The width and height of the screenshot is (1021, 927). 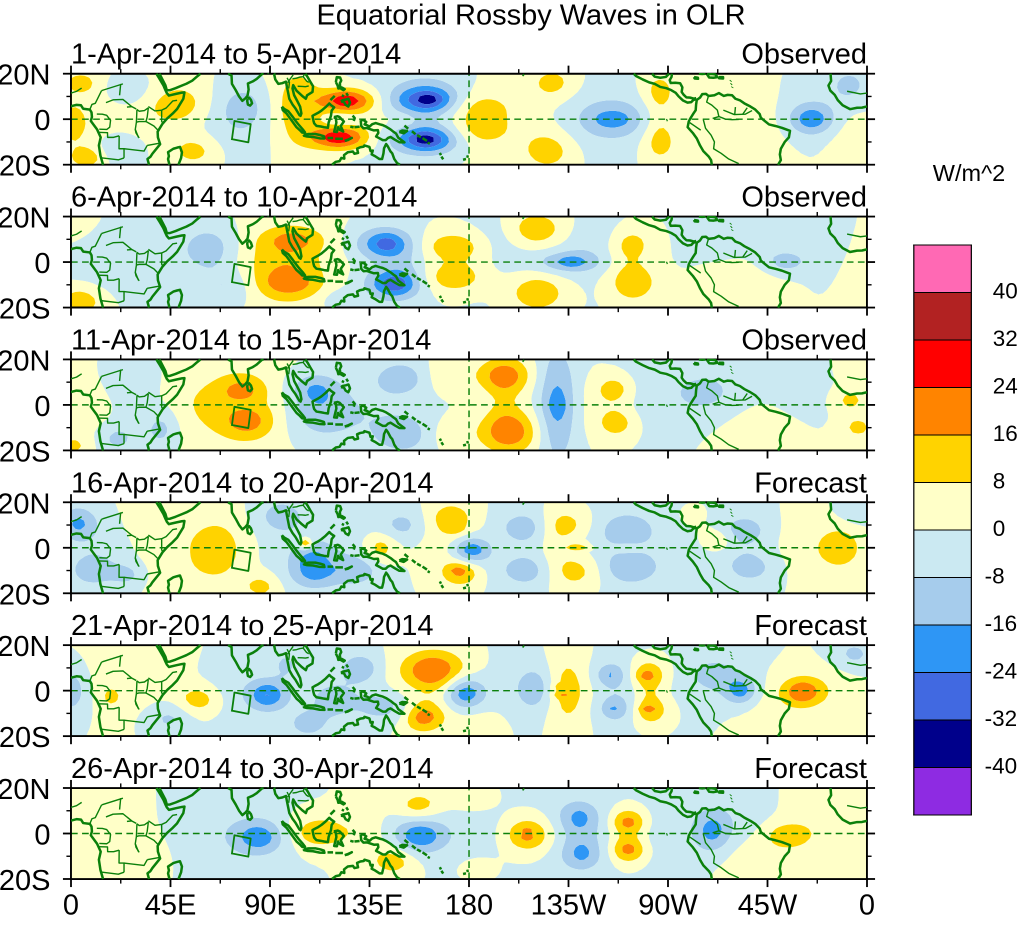 I want to click on svg-text: 26-Apr-2014 to 30-Apr-2014, so click(x=252, y=769).